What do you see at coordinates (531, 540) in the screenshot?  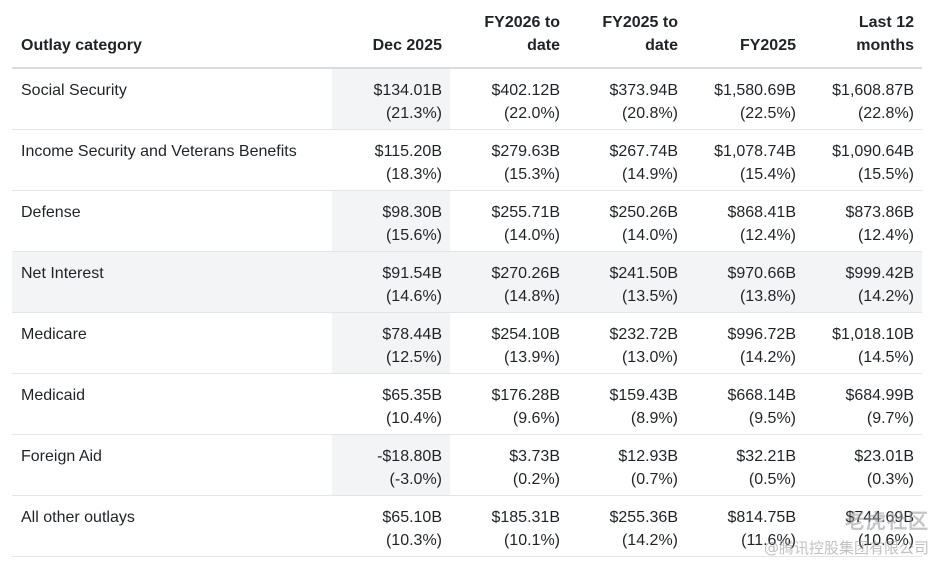 I see `share-percent: (10.1%)` at bounding box center [531, 540].